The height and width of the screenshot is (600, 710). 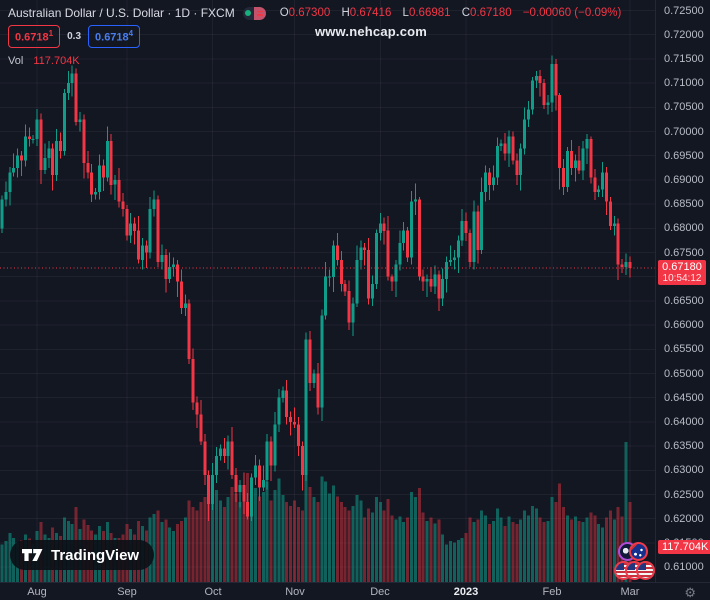 I want to click on tradingview-logo: TradingView, so click(x=82, y=555).